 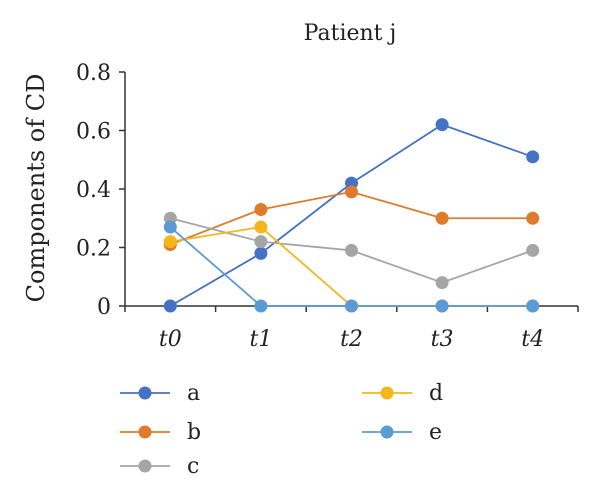 What do you see at coordinates (533, 157) in the screenshot?
I see `data-point-a-t4` at bounding box center [533, 157].